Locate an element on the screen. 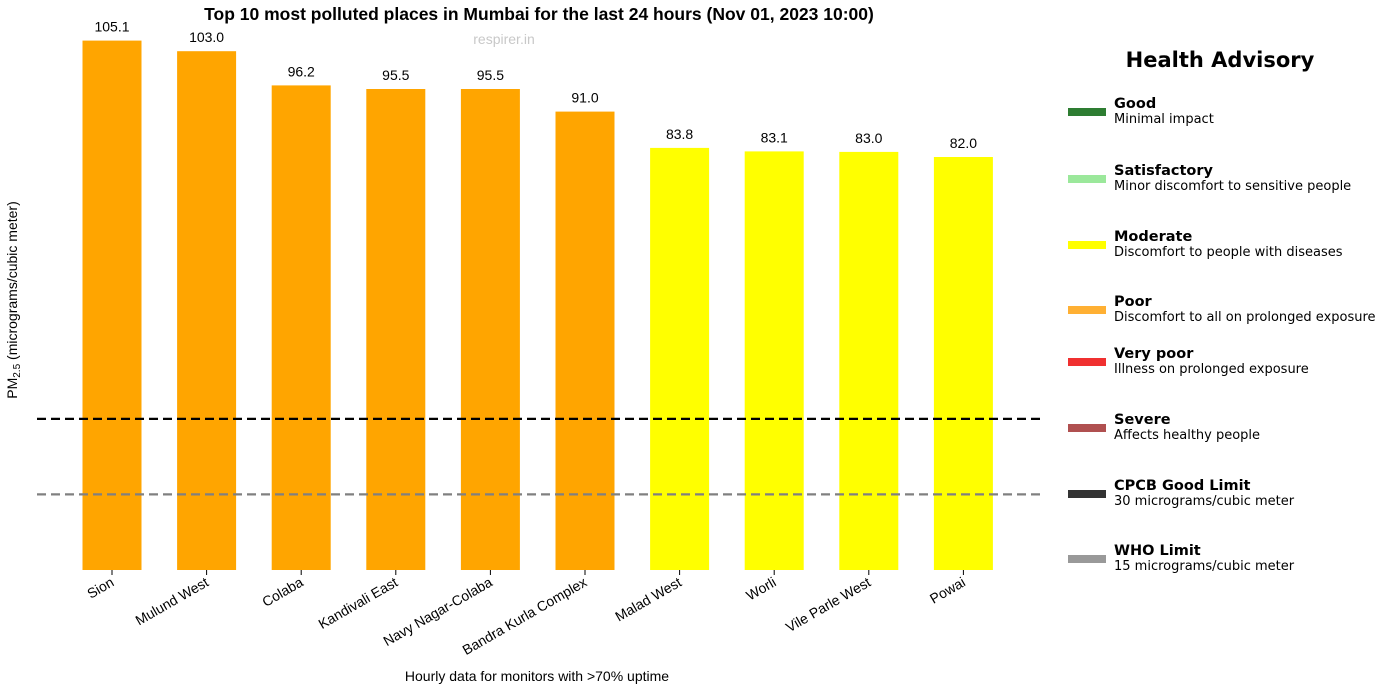 This screenshot has height=689, width=1378. legend-item-description: Minor discomfort to sensitive people is located at coordinates (1233, 186).